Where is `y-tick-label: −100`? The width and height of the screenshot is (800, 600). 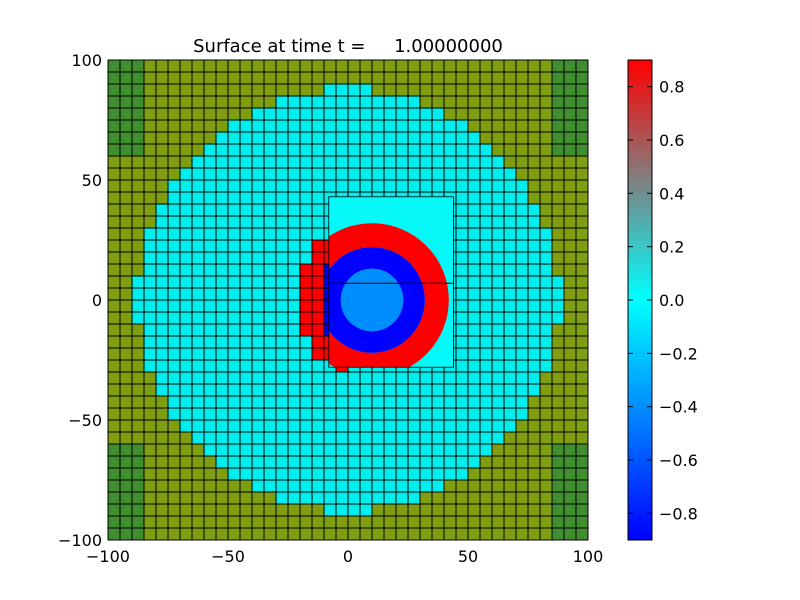
y-tick-label: −100 is located at coordinates (80, 540).